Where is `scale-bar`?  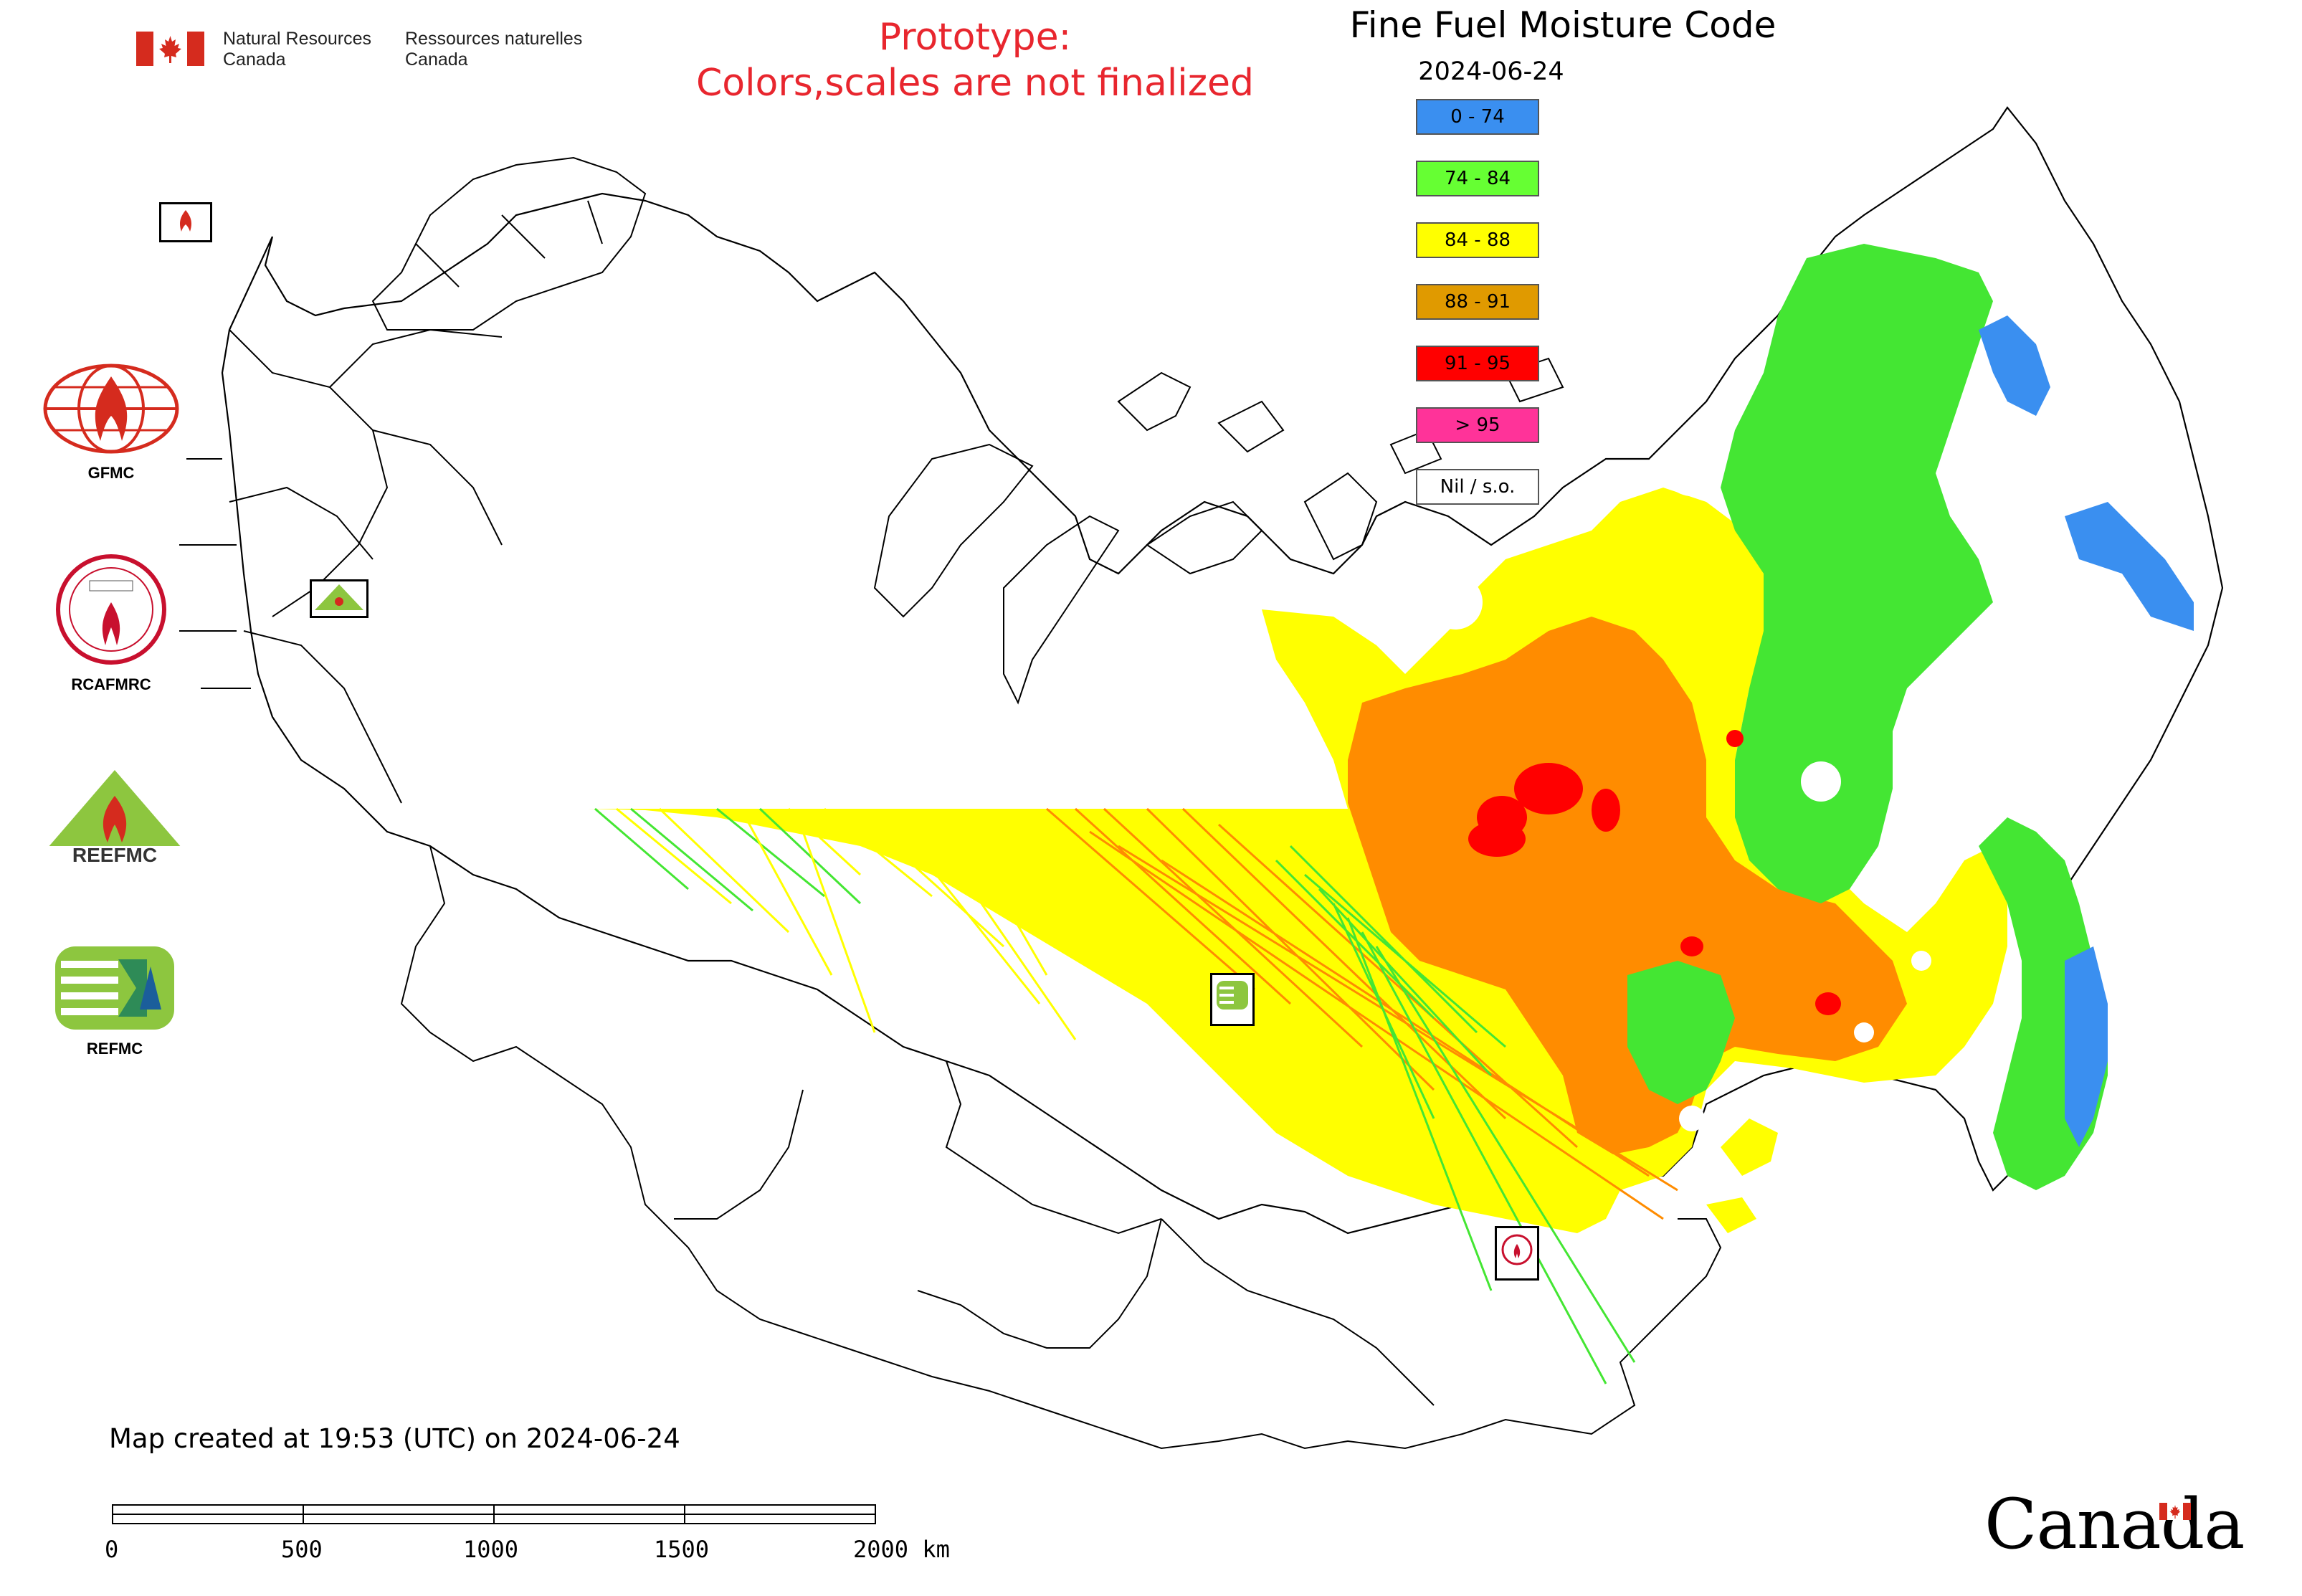 scale-bar is located at coordinates (494, 1514).